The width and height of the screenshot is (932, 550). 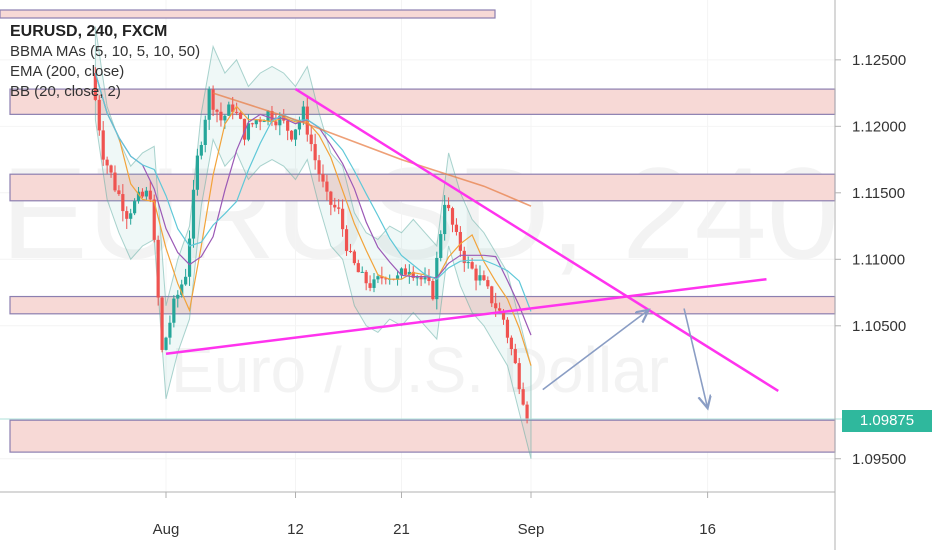 I want to click on projection-arrows, so click(x=625, y=358).